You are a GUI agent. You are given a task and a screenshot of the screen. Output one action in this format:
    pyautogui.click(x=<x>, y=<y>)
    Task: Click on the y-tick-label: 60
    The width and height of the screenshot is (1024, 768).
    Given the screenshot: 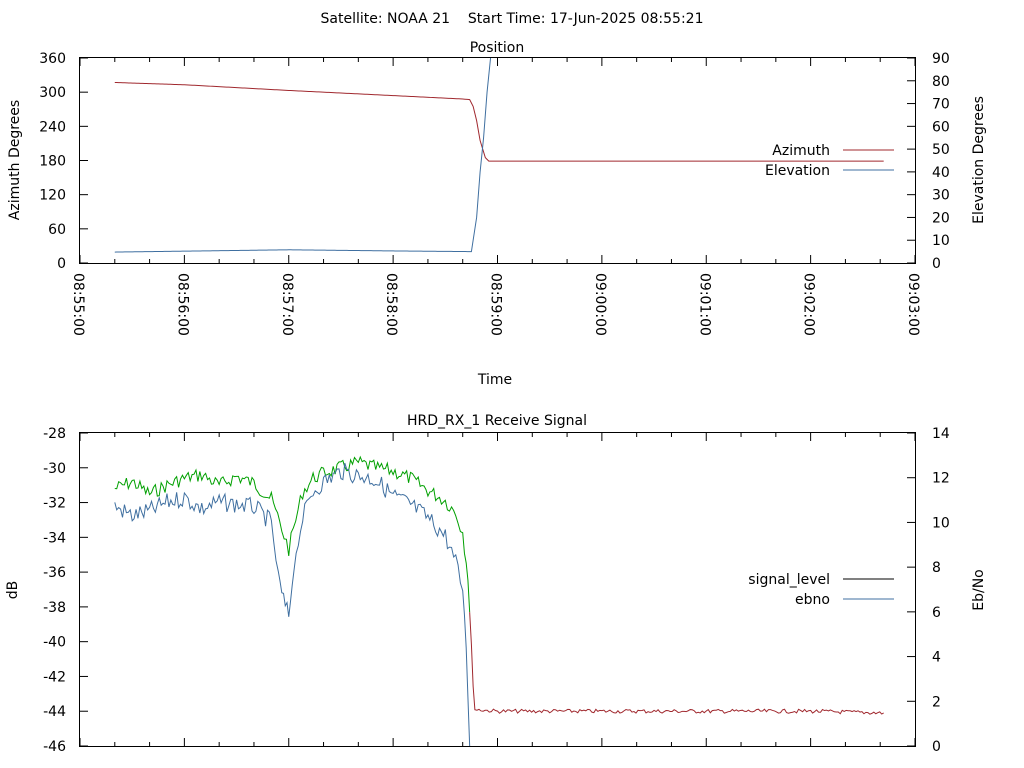 What is the action you would take?
    pyautogui.click(x=57, y=230)
    